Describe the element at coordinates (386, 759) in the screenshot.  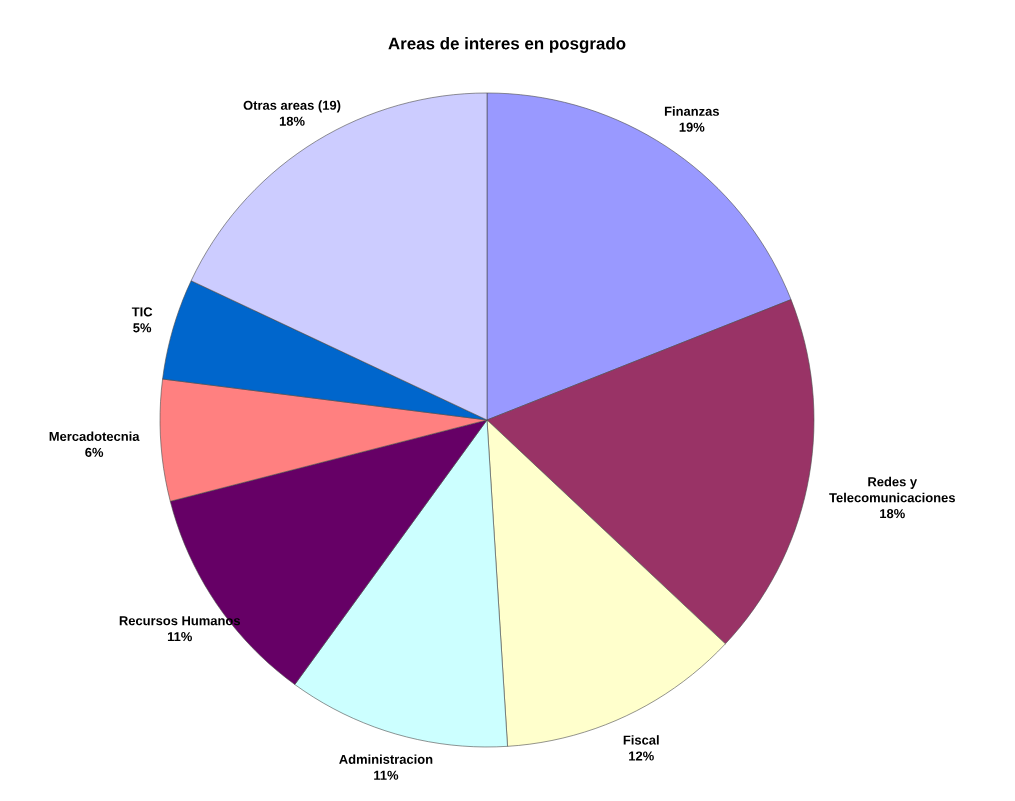
I see `slice-label: Administracion` at that location.